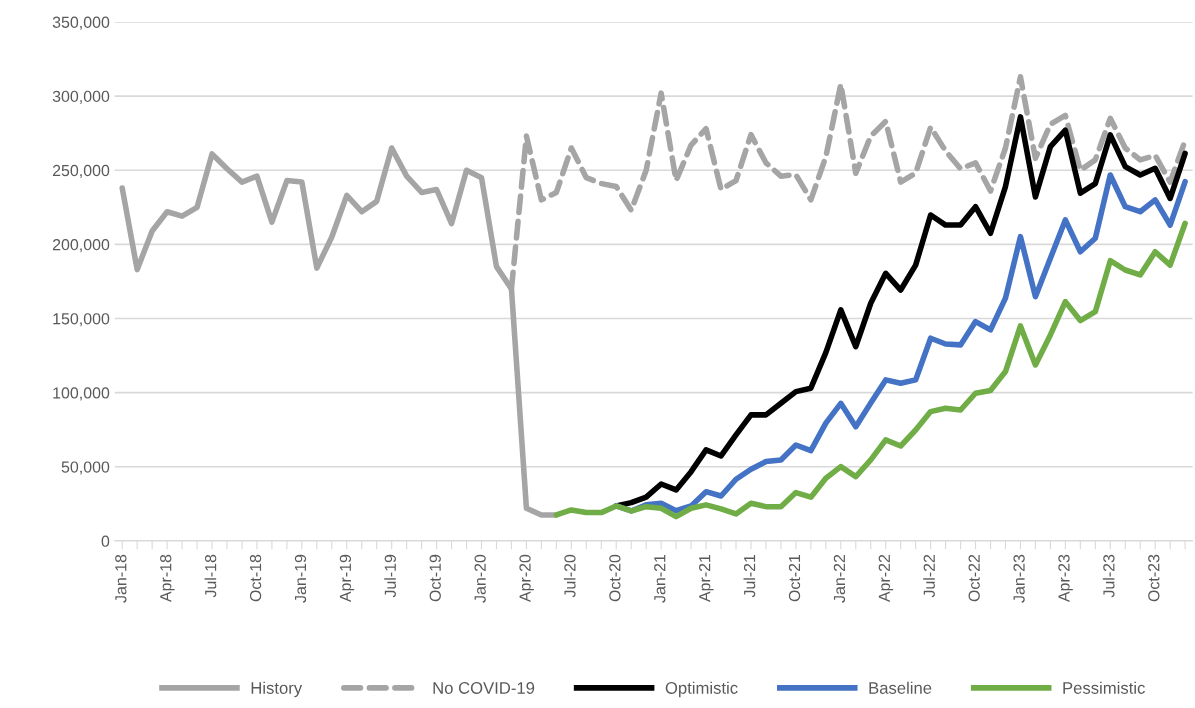 This screenshot has width=1195, height=708. Describe the element at coordinates (347, 578) in the screenshot. I see `x-tick-label: Apr-19` at that location.